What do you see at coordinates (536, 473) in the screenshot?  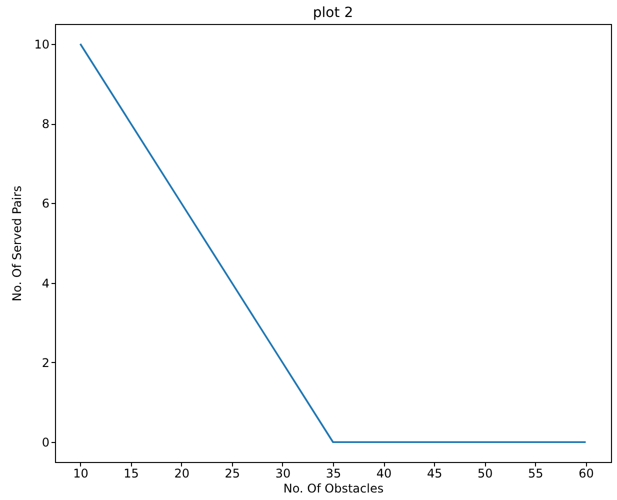 I see `x-tick-label: 55` at bounding box center [536, 473].